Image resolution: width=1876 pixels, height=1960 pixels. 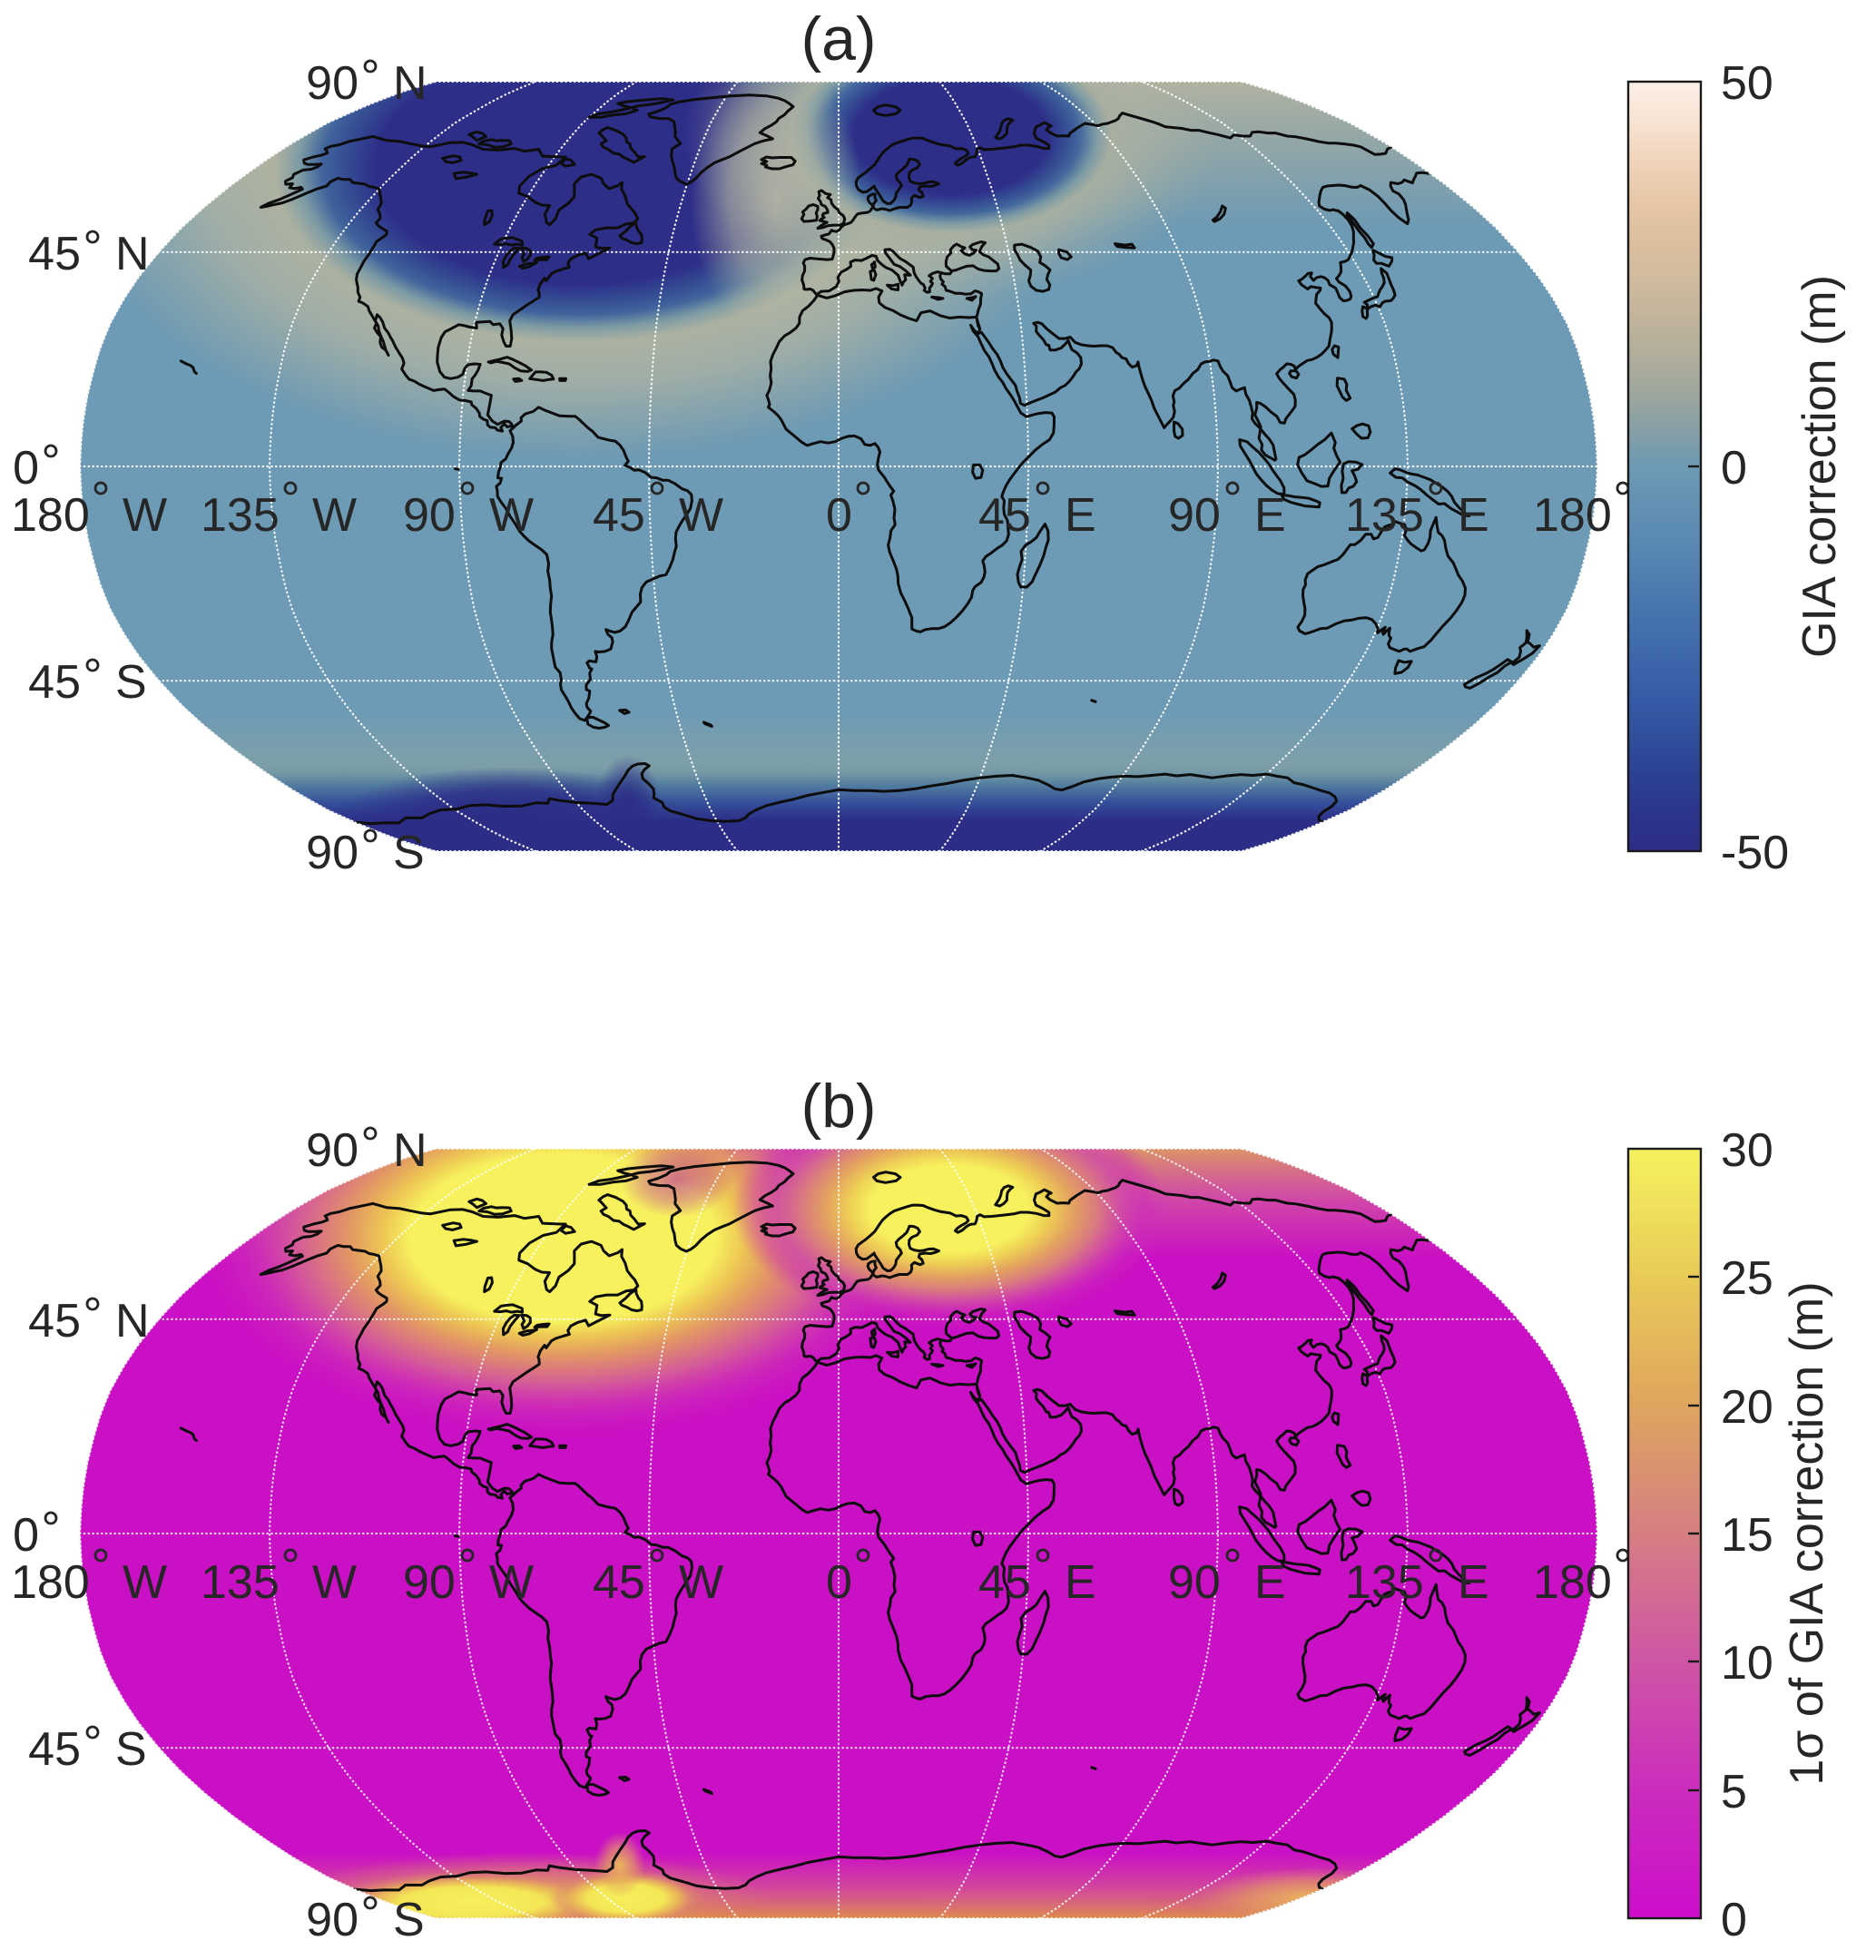 What do you see at coordinates (1755, 853) in the screenshot?
I see `svg-text: -50` at bounding box center [1755, 853].